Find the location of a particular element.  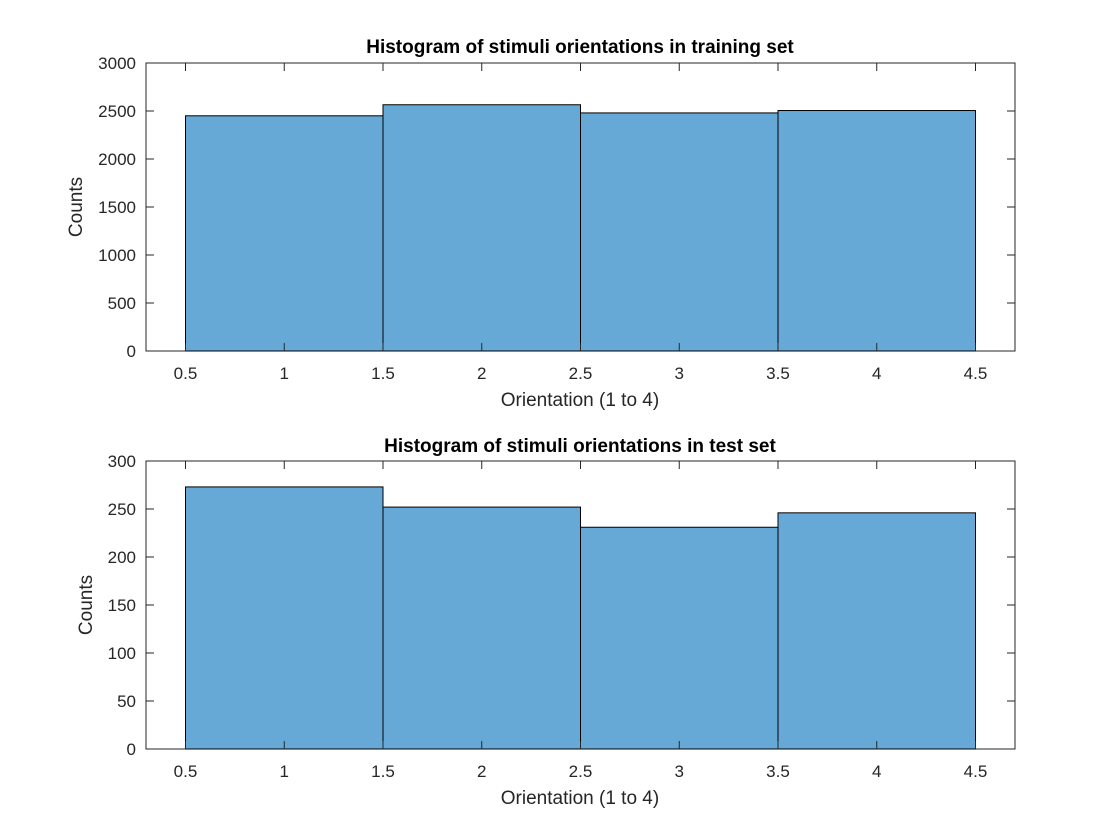

y-tick-label: 200 is located at coordinates (122, 557).